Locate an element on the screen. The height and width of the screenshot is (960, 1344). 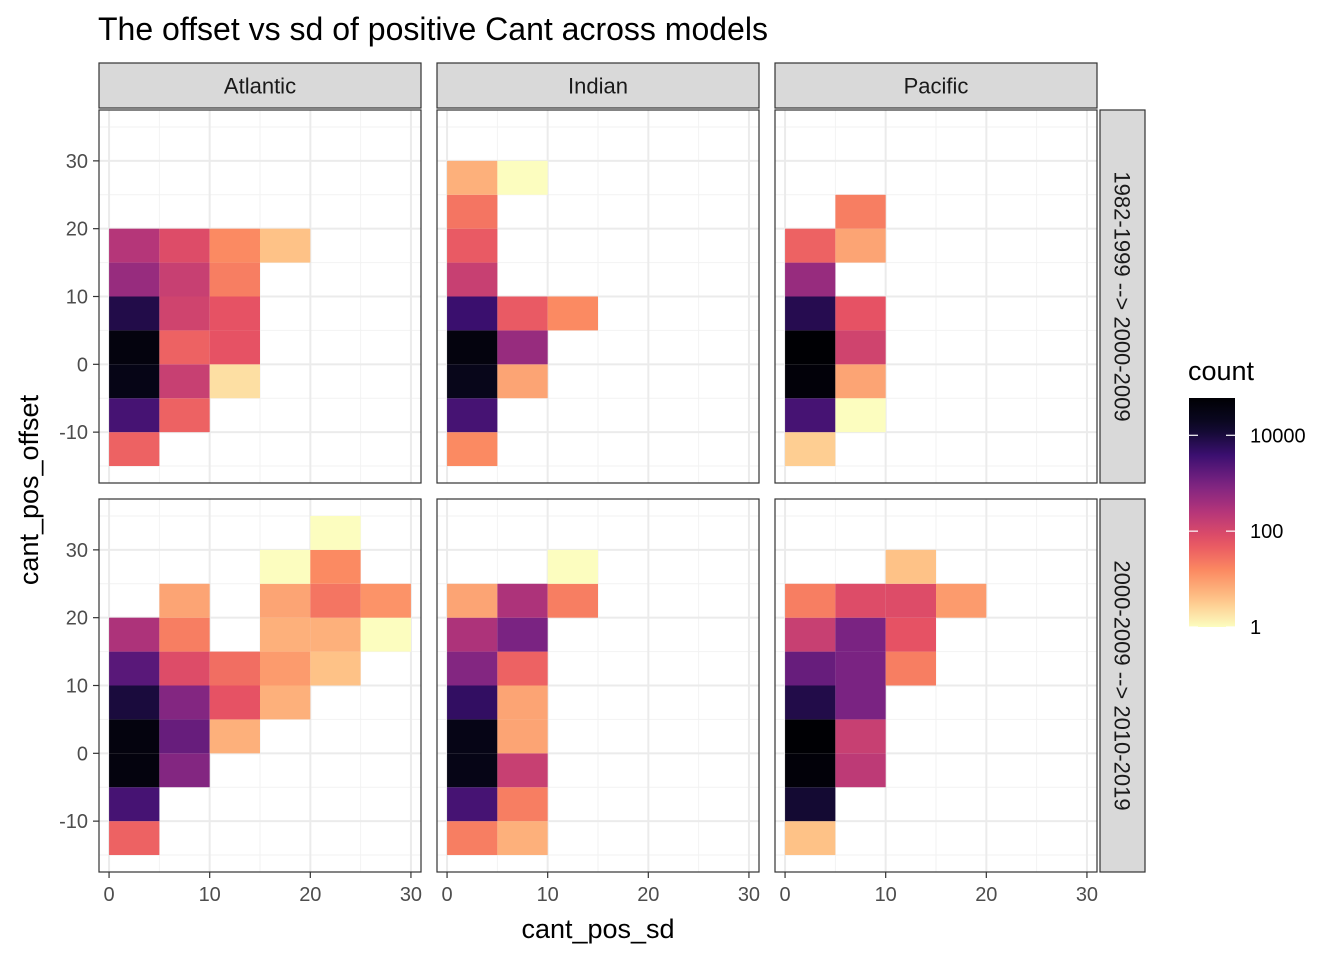
row-strip-label: 1982-1999 --> 2000-2009 is located at coordinates (1122, 296).